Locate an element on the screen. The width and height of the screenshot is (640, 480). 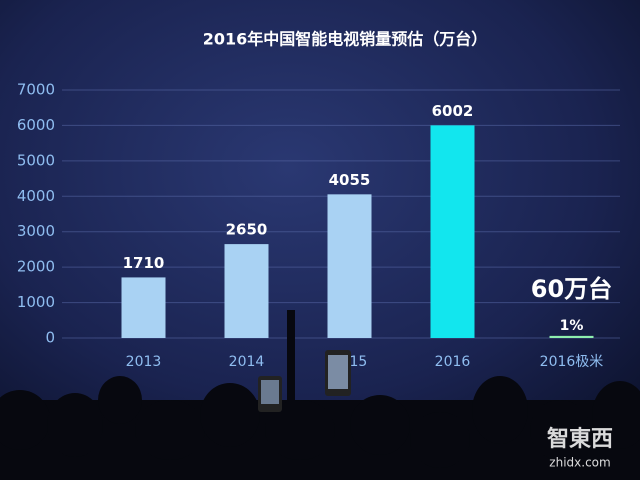
x-tick-label: 2014 is located at coordinates (247, 362).